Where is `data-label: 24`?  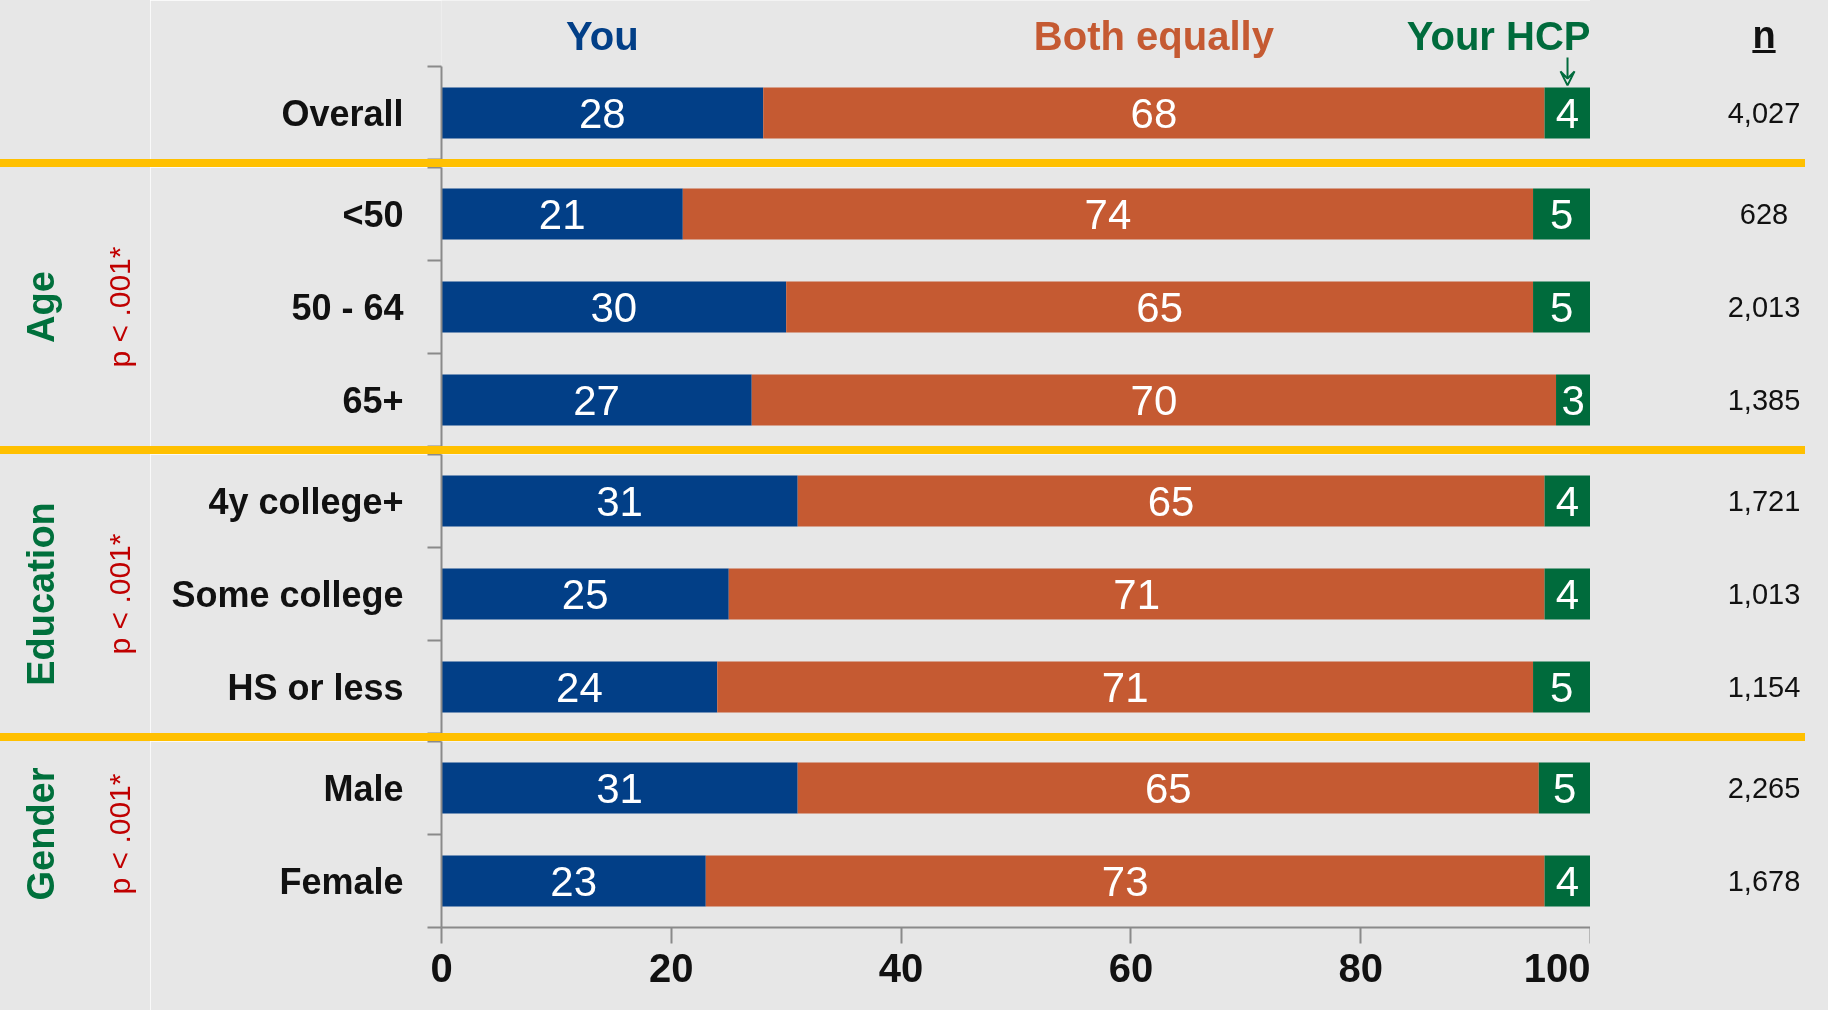 data-label: 24 is located at coordinates (579, 687).